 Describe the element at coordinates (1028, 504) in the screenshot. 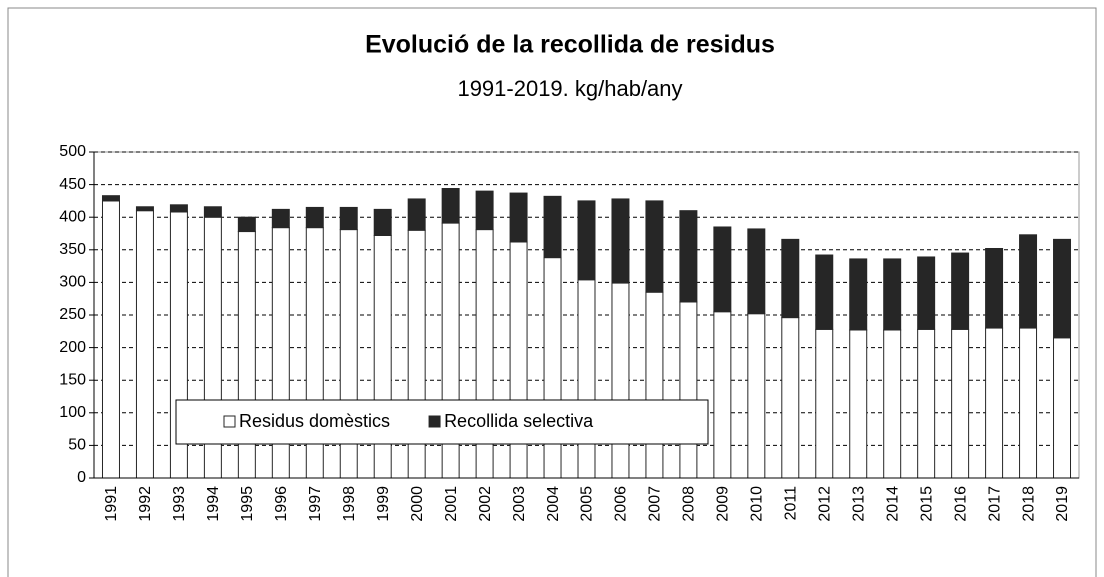

I see `x-tick-label: 2018` at that location.